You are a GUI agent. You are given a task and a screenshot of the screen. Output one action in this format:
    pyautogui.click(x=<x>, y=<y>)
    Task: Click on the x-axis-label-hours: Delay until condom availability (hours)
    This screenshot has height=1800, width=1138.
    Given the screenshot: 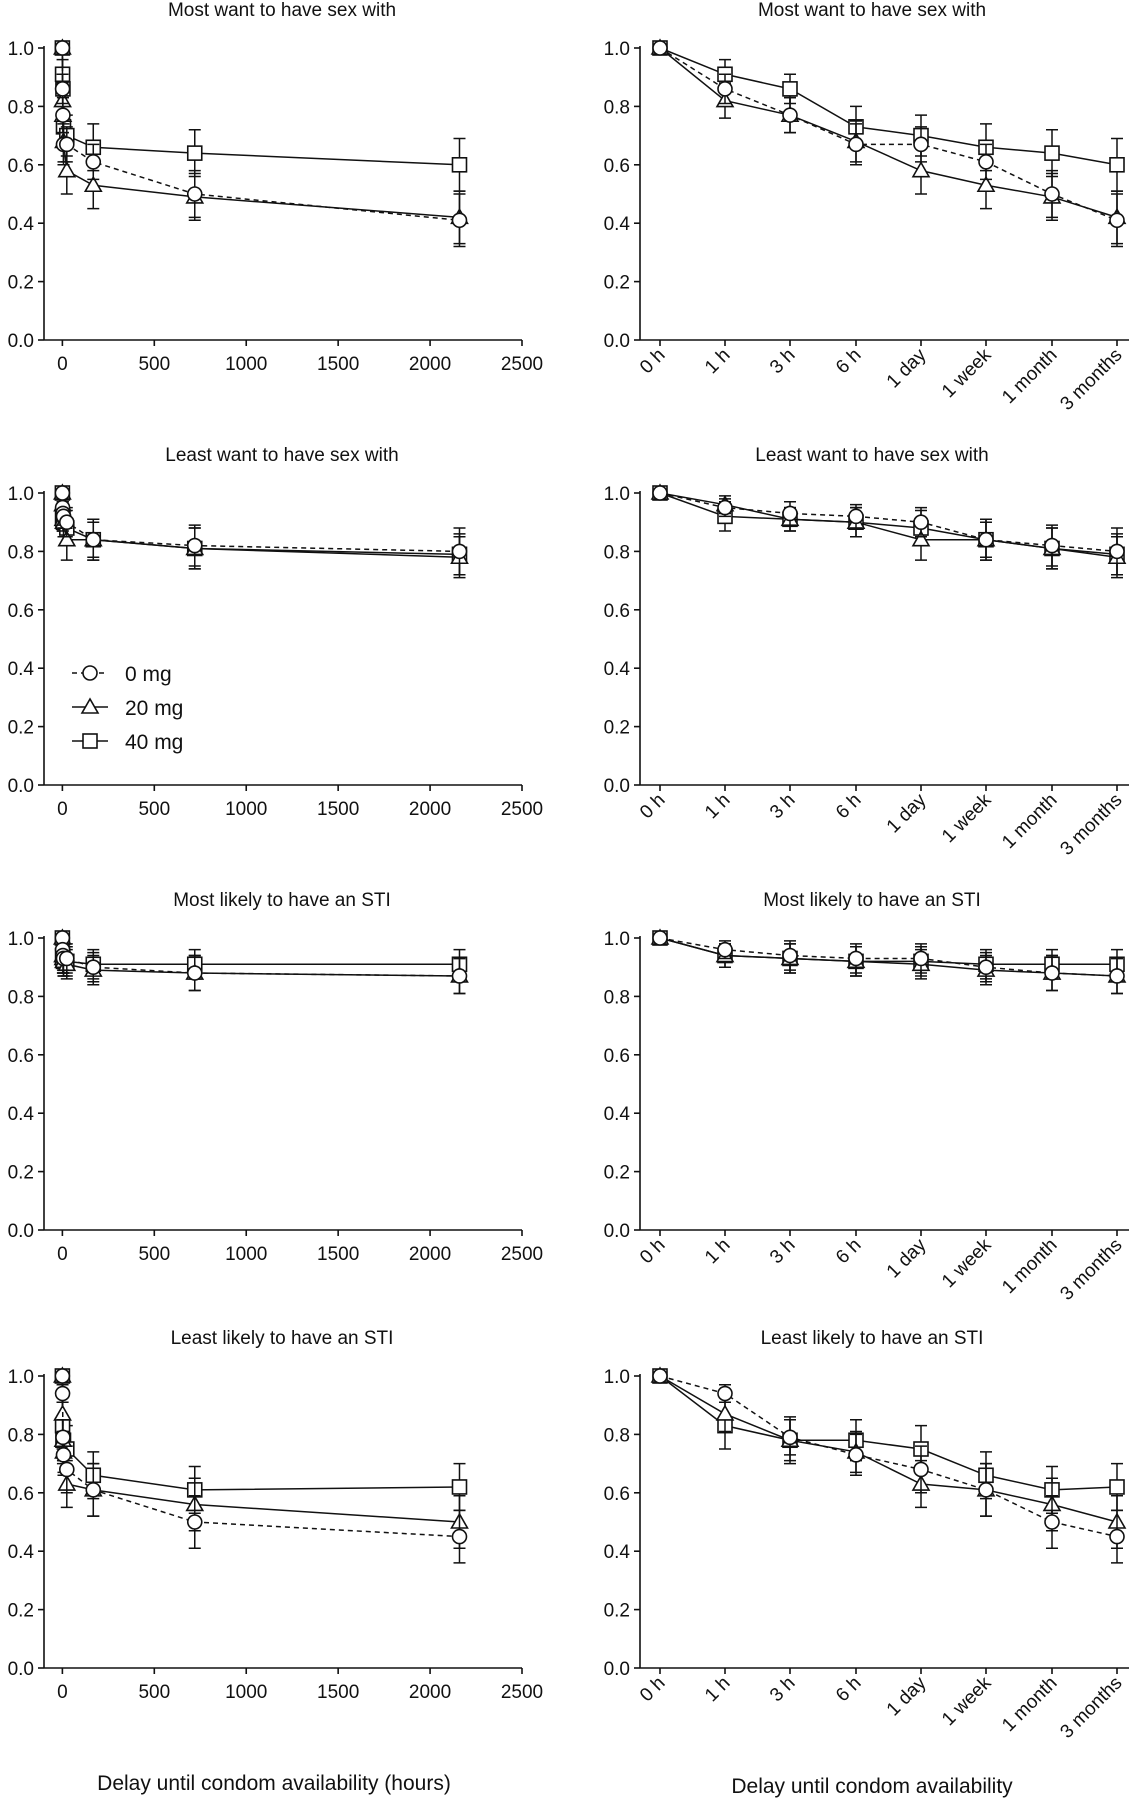 What is the action you would take?
    pyautogui.click(x=274, y=1783)
    